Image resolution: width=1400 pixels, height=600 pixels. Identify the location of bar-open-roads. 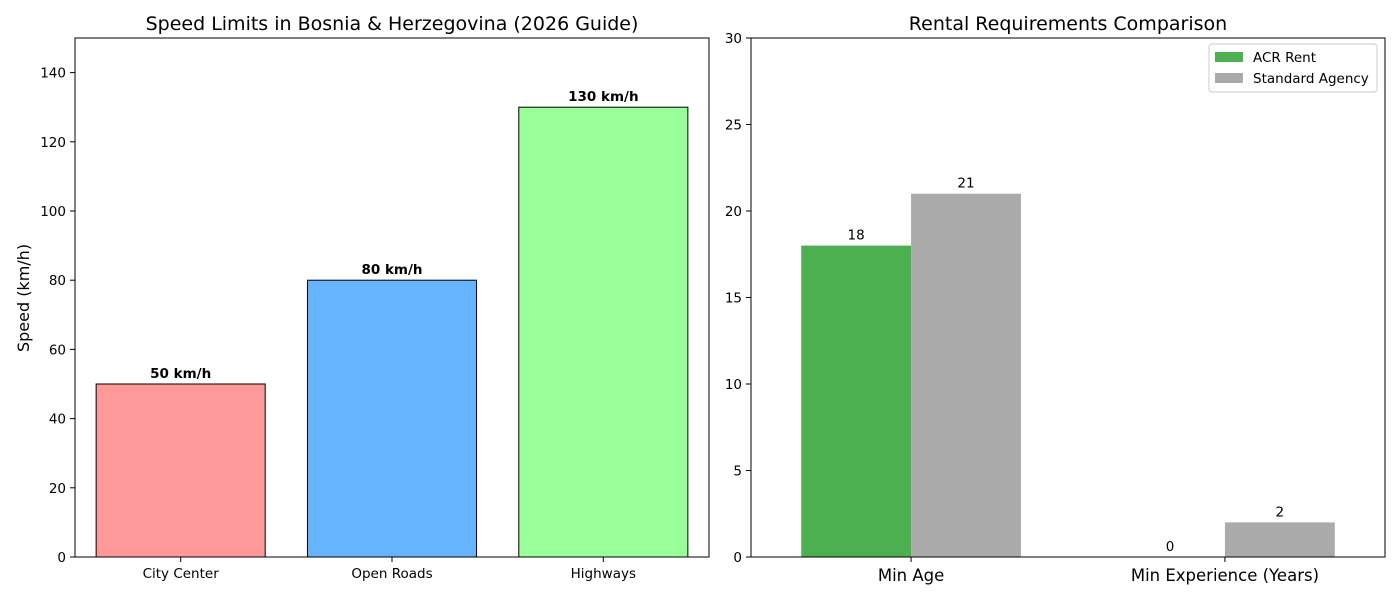
(392, 418).